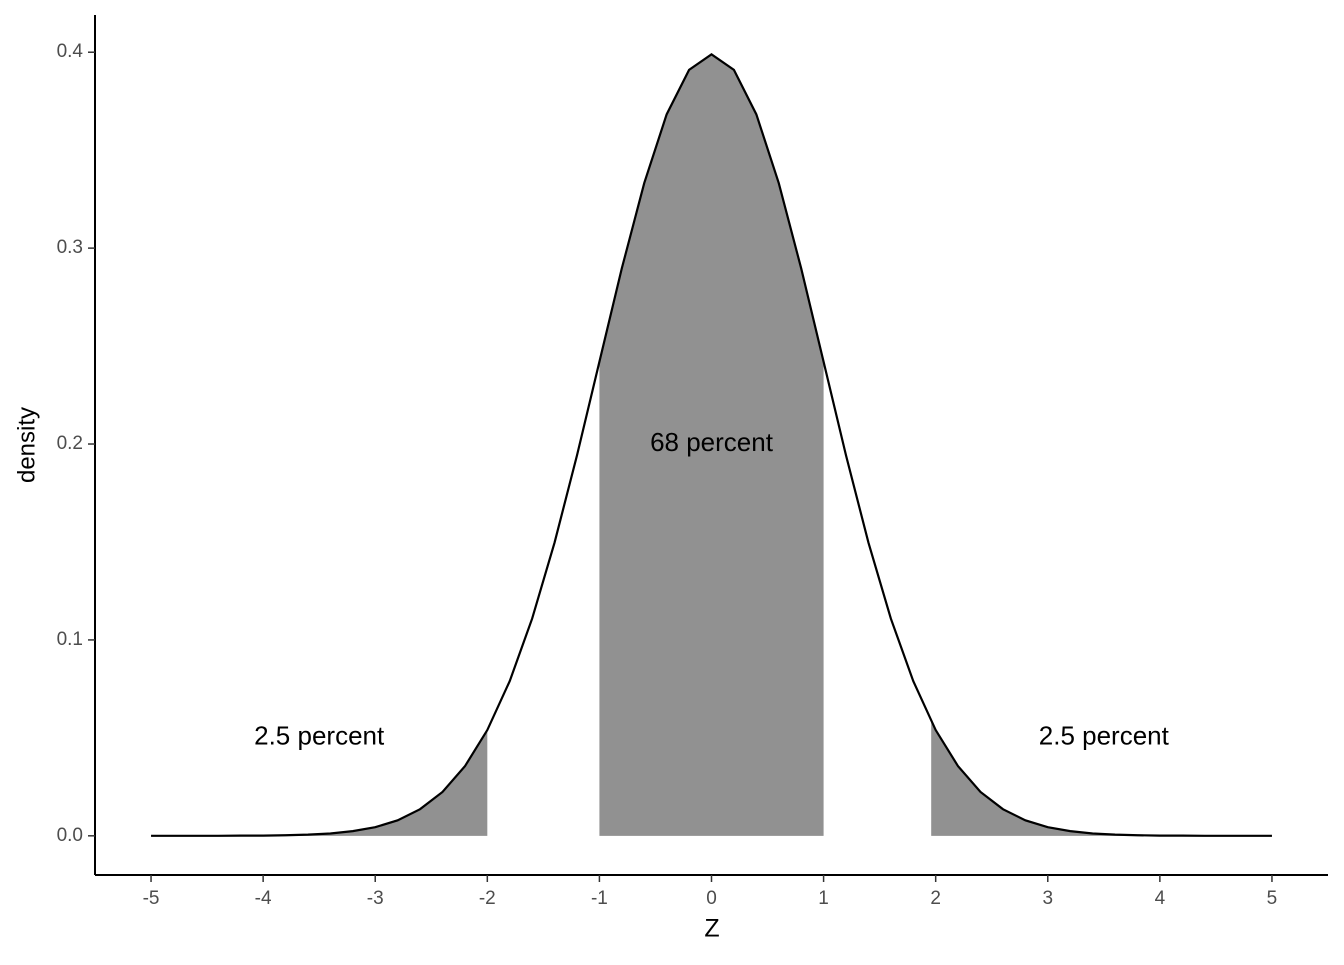  What do you see at coordinates (70, 639) in the screenshot?
I see `y-tick-label: 0.1` at bounding box center [70, 639].